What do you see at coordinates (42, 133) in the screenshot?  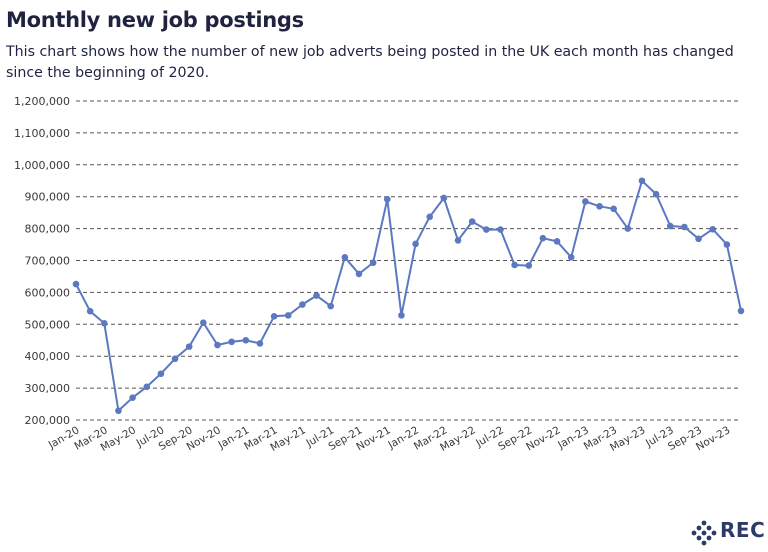 I see `y-tick-label: 1,100,000` at bounding box center [42, 133].